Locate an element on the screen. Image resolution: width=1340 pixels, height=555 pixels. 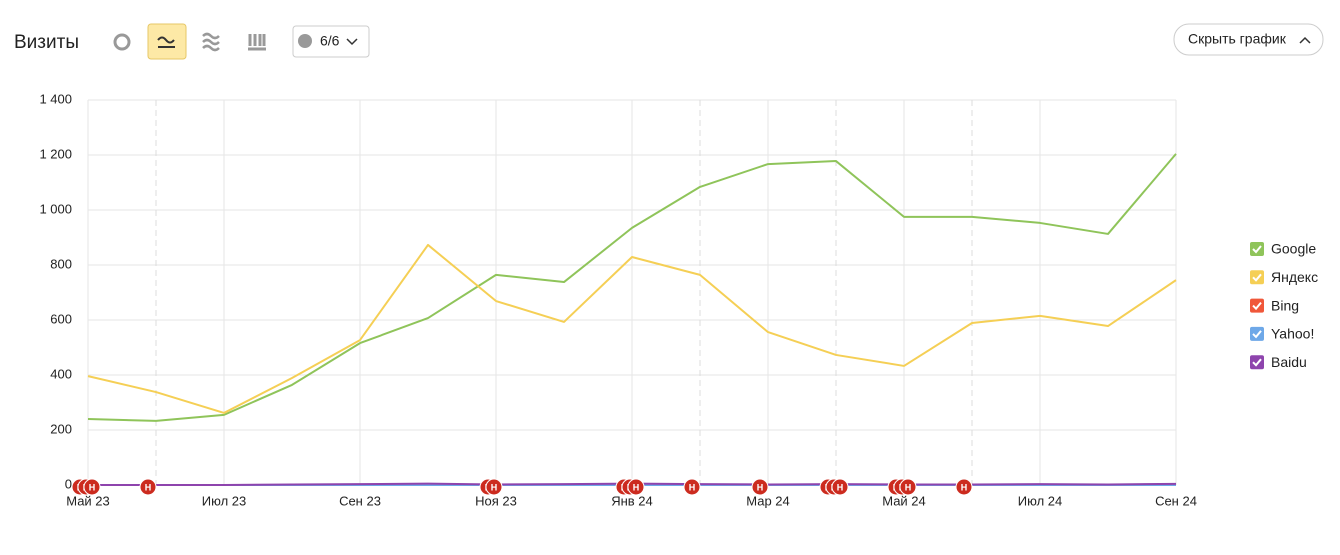
x-tick-label: Сен 23 is located at coordinates (360, 500).